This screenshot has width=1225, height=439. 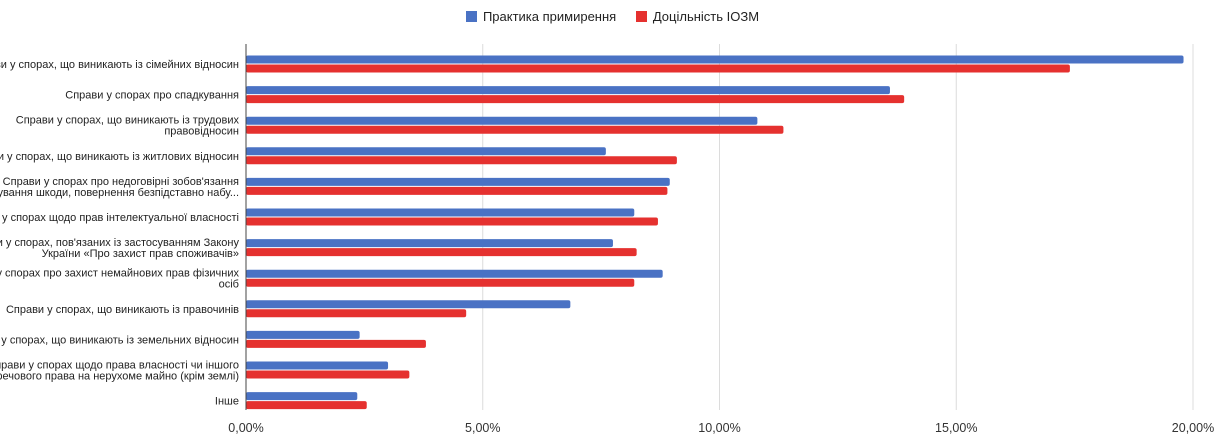 I want to click on x-tick-label: 15,00%, so click(x=956, y=428).